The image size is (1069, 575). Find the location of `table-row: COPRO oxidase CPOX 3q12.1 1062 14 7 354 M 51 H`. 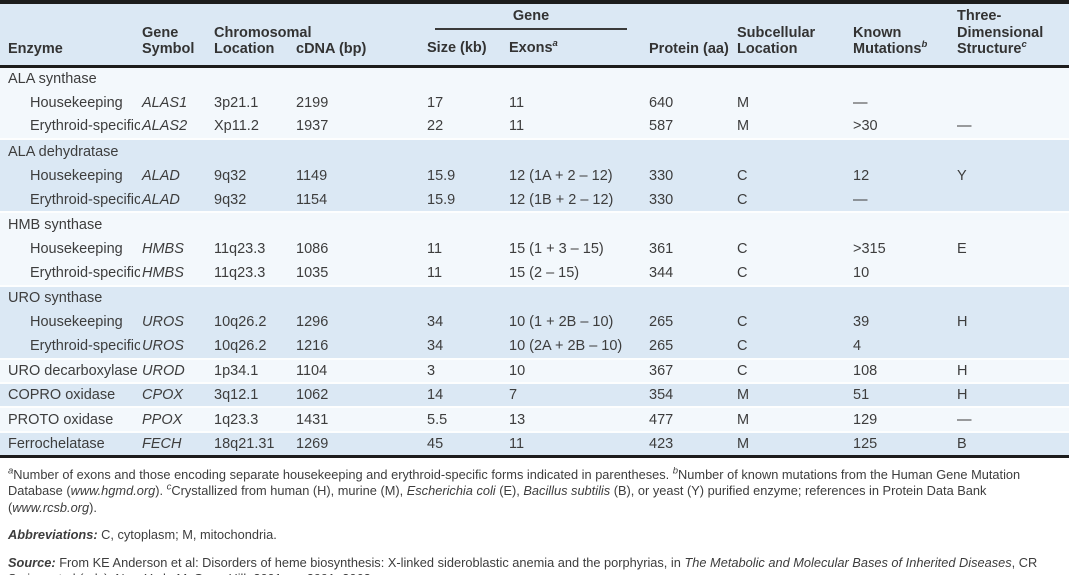

table-row: COPRO oxidase CPOX 3q12.1 1062 14 7 354 M 51 H is located at coordinates (534, 395).